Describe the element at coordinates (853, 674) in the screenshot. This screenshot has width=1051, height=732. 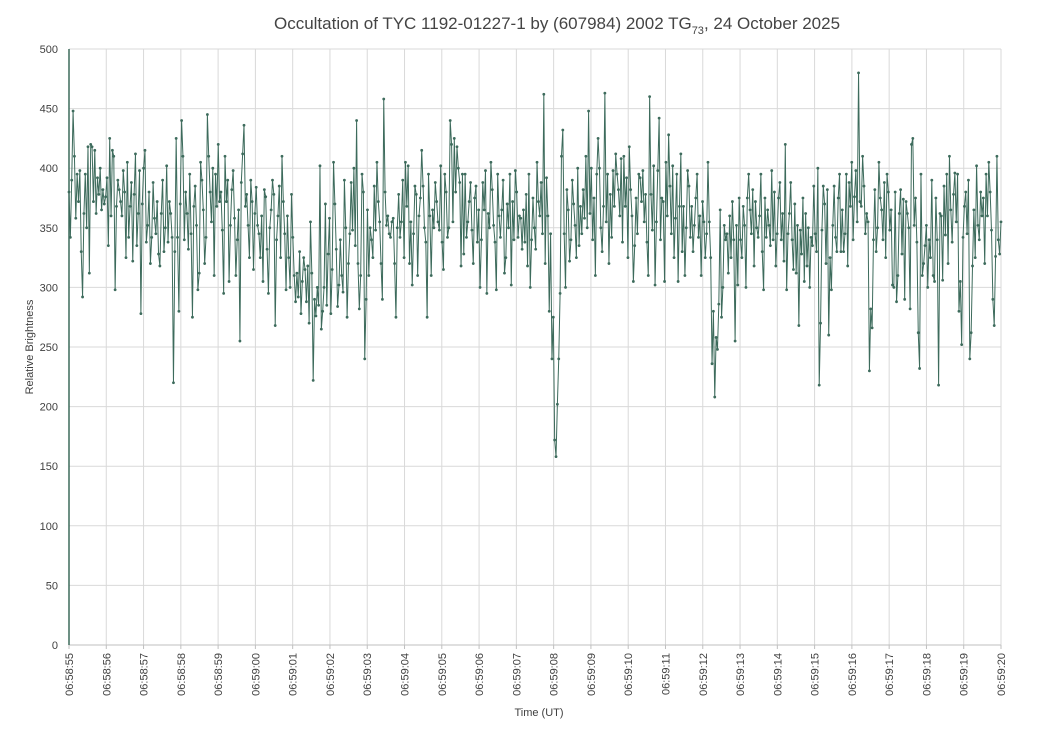
I see `x-tick-label: 06:59:16` at that location.